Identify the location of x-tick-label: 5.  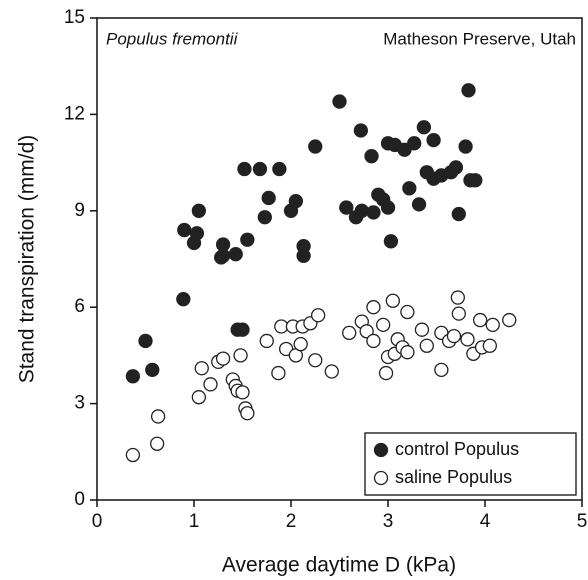
(582, 521).